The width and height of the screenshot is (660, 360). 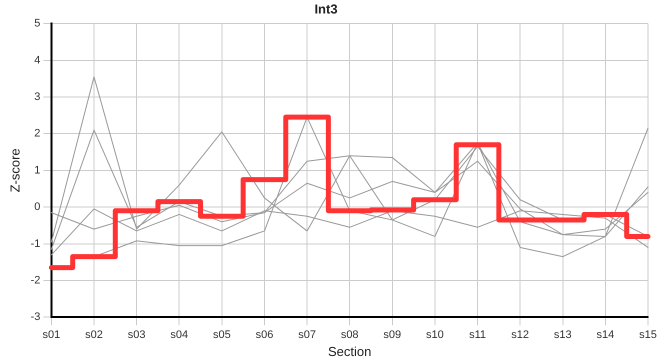 I want to click on x-tick-label: s07, so click(x=307, y=334).